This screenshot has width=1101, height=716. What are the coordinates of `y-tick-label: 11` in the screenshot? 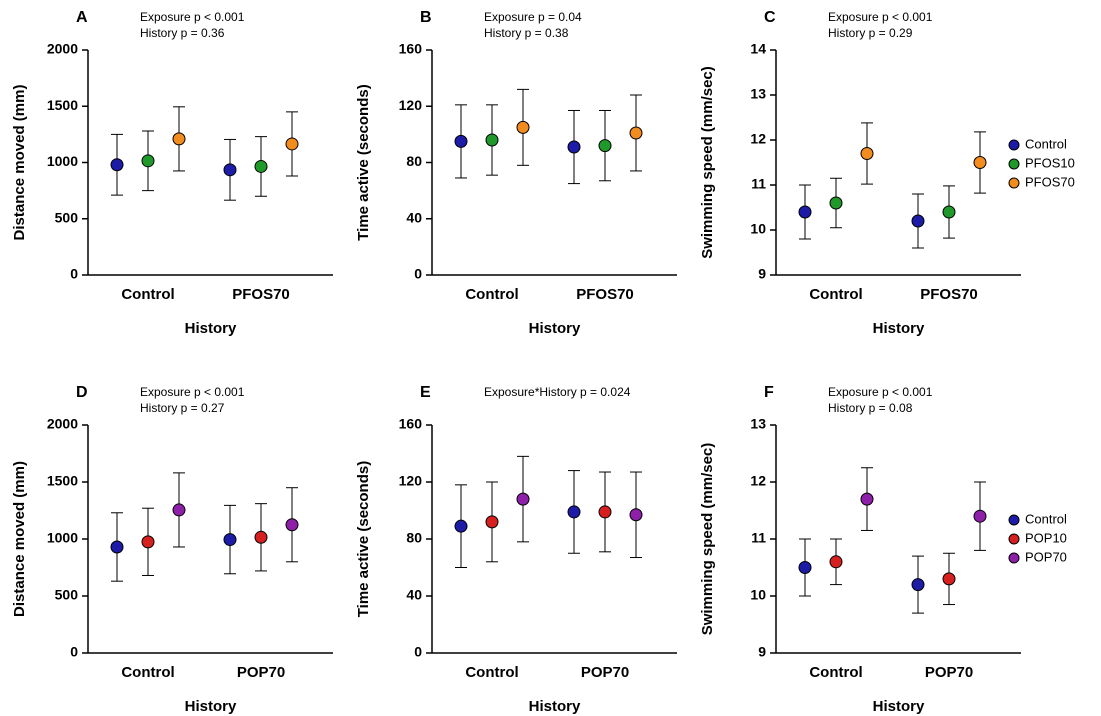 It's located at (758, 538).